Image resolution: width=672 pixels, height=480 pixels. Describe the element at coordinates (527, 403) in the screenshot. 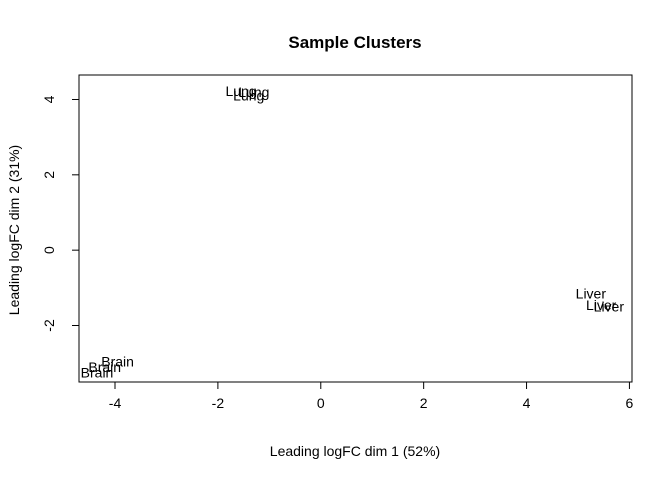

I see `x-tick-label: 4` at that location.